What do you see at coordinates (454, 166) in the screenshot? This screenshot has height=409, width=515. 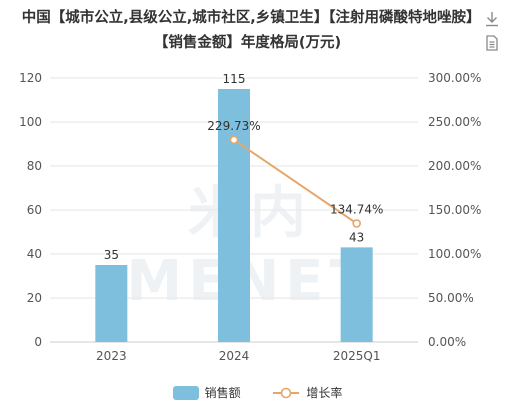 I see `y-right-tick-label: 200.00%` at bounding box center [454, 166].